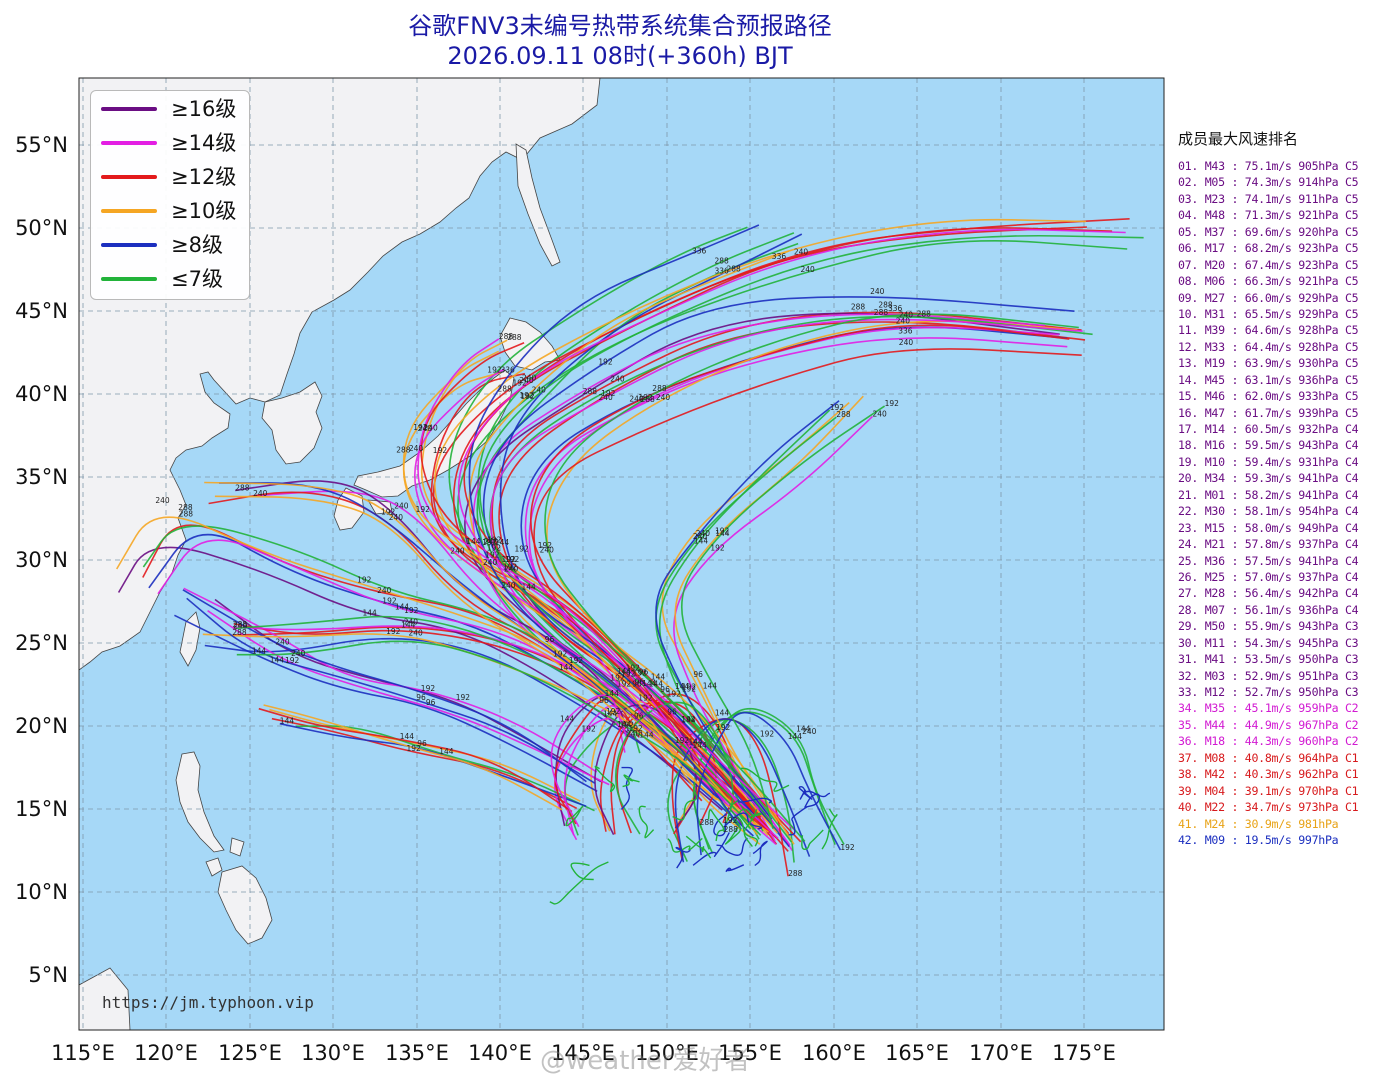 The width and height of the screenshot is (1375, 1080). I want to click on lon-tick-label: 140°E, so click(500, 1053).